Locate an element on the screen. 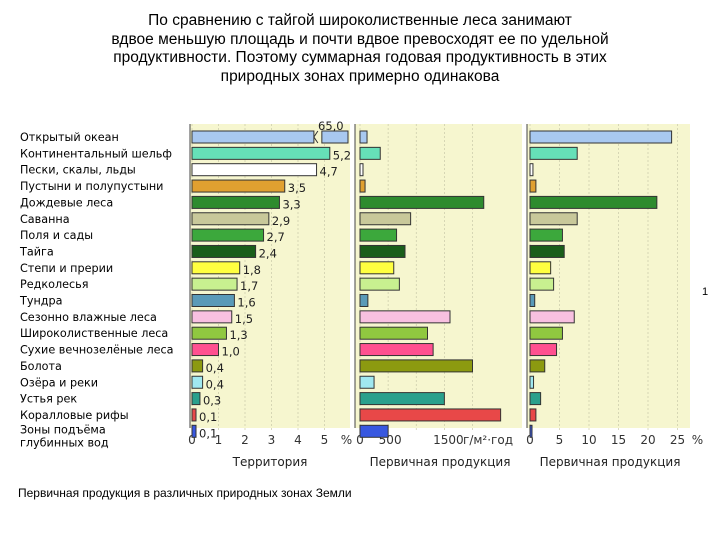  axis-break-mark is located at coordinates (316, 137).